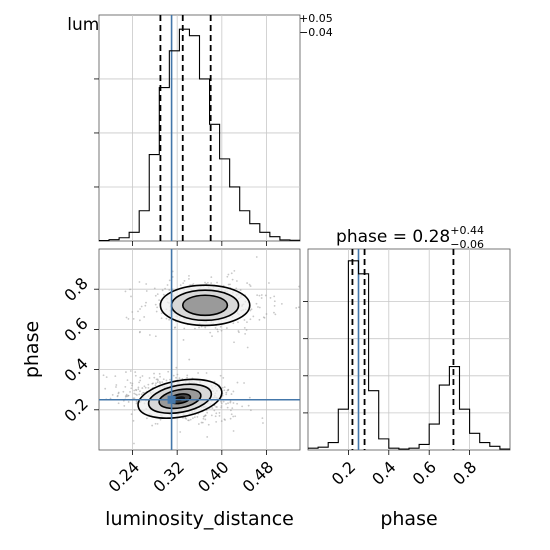 This screenshot has width=550, height=550. I want to click on phase-histogram-panel, so click(407, 351).